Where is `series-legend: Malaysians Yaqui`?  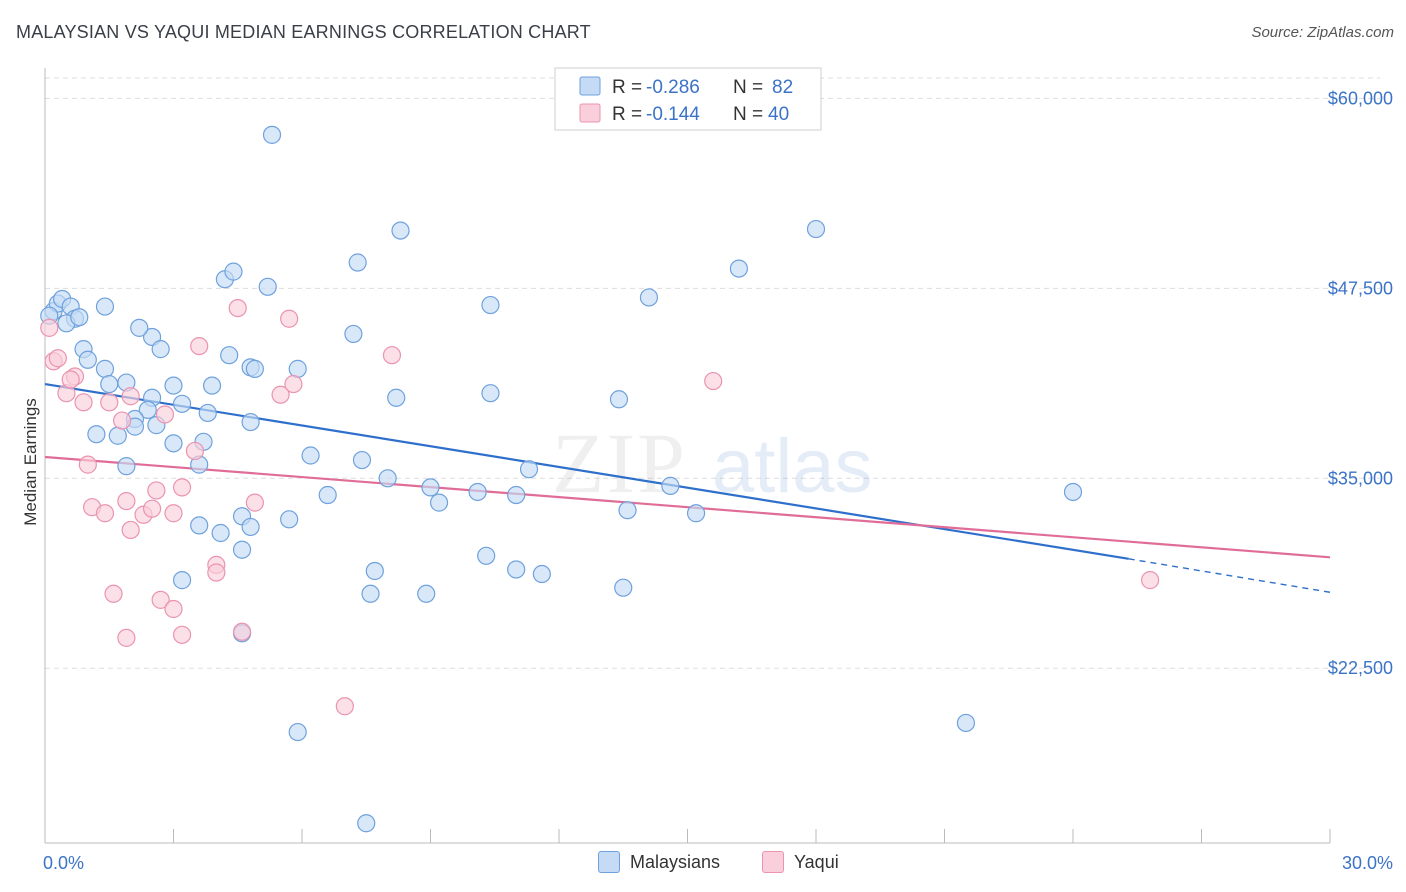
series-legend: Malaysians Yaqui is located at coordinates (703, 865).